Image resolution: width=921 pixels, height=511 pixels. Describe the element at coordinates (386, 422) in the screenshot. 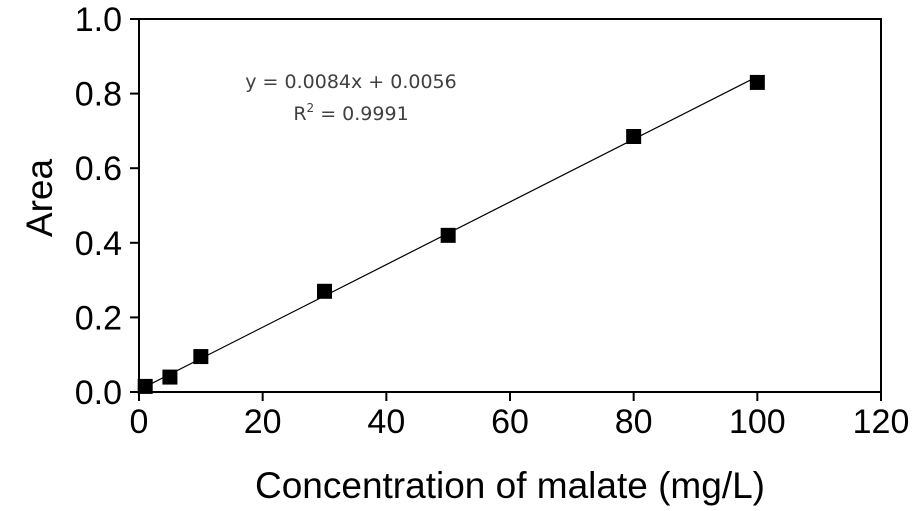

I see `x-tick-label: 40` at that location.